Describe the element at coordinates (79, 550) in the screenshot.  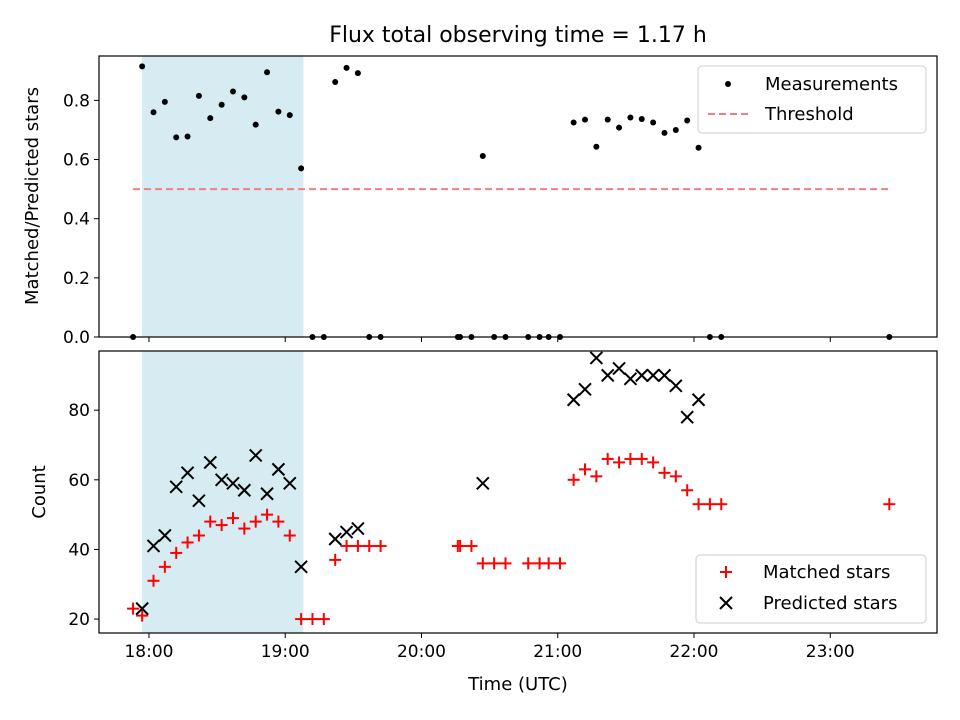
I see `y-tick-label: 40` at that location.